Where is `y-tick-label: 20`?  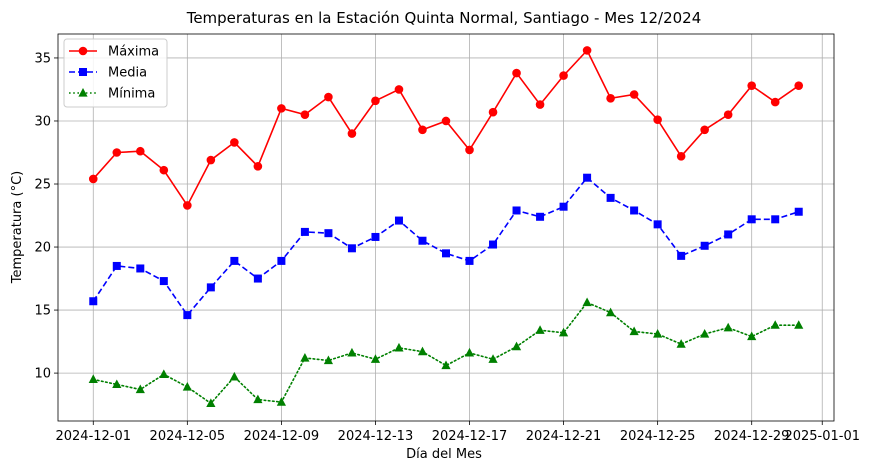 y-tick-label: 20 is located at coordinates (42, 248).